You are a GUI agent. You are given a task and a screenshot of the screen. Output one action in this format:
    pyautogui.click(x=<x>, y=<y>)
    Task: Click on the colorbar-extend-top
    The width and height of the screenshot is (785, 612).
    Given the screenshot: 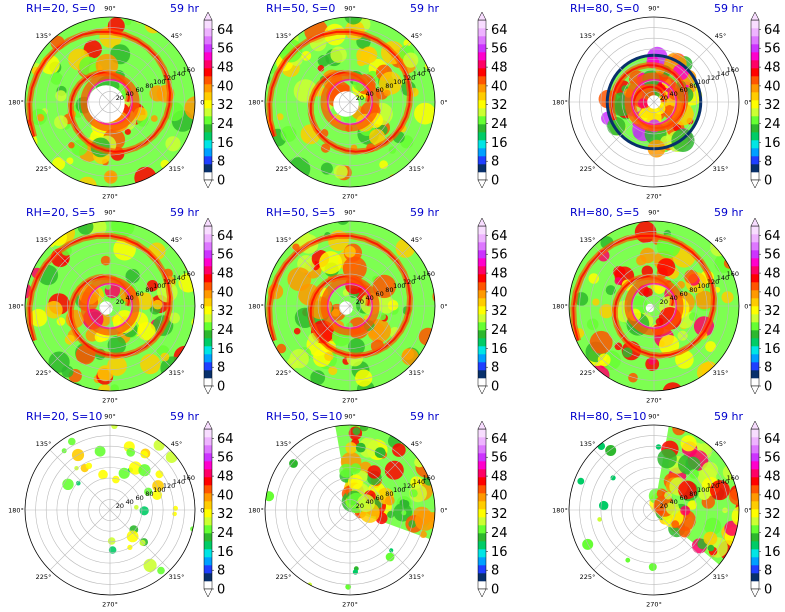 What is the action you would take?
    pyautogui.click(x=208, y=425)
    